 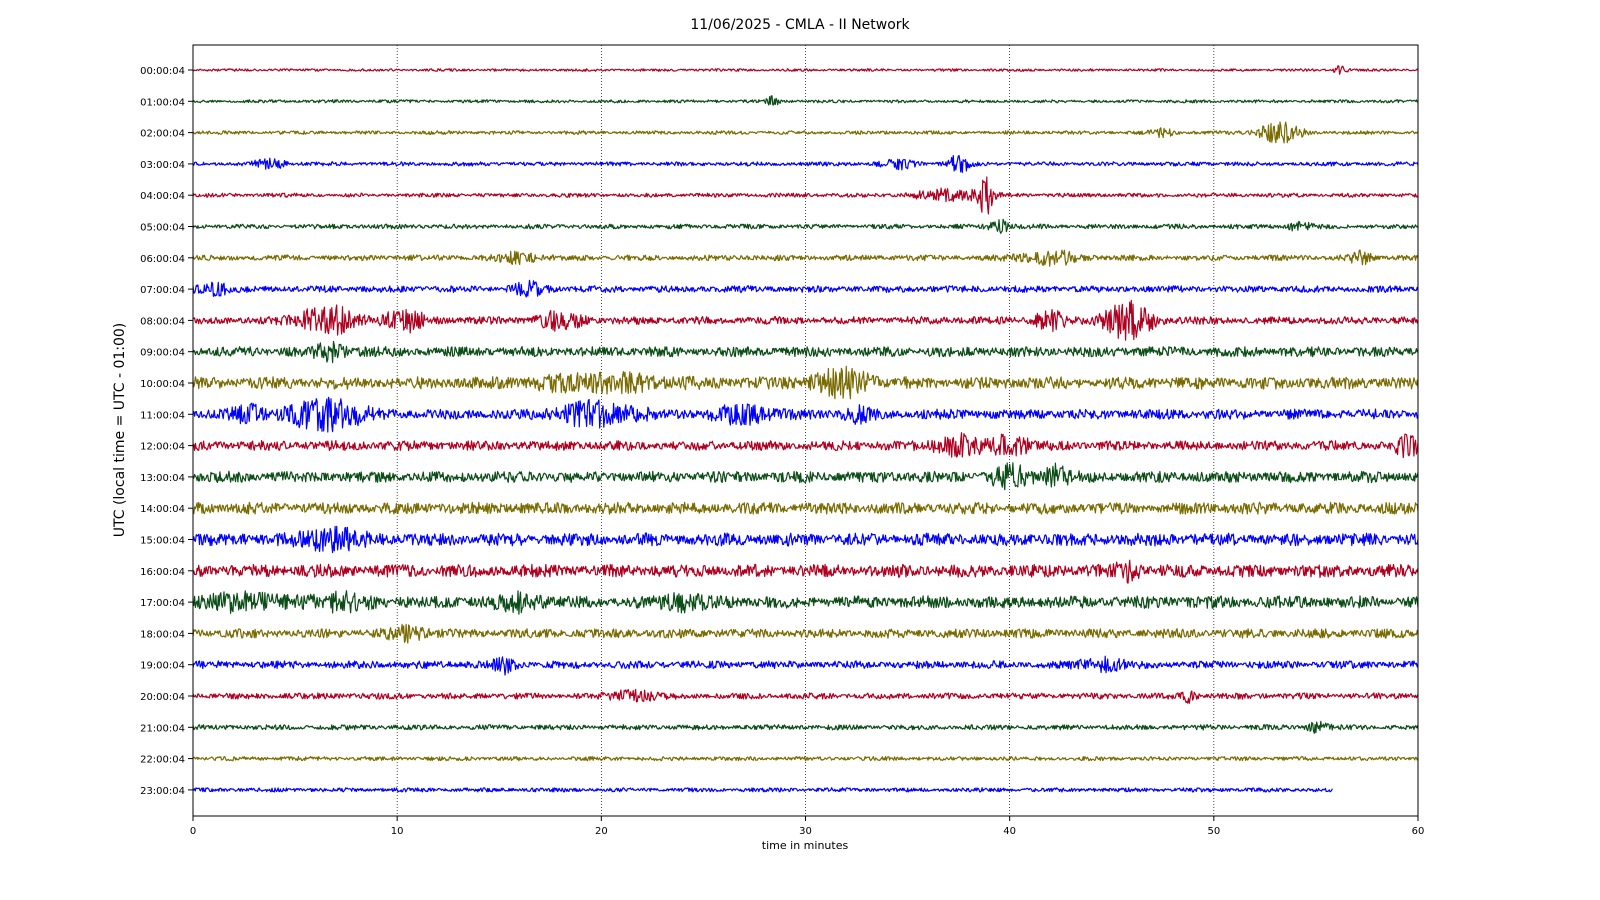 What do you see at coordinates (162, 165) in the screenshot?
I see `y-tick-label: 03:00:04` at bounding box center [162, 165].